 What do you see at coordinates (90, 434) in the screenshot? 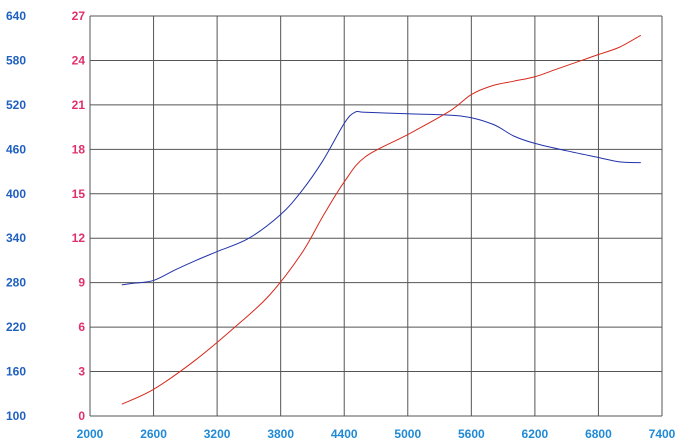
I see `x-axis-tick-label: 2000` at bounding box center [90, 434].